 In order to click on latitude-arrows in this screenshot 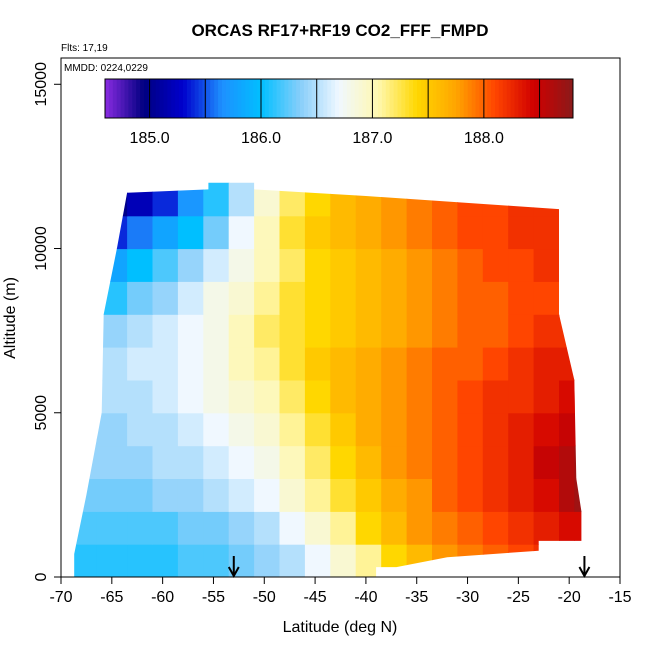, I will do `click(409, 567)`.